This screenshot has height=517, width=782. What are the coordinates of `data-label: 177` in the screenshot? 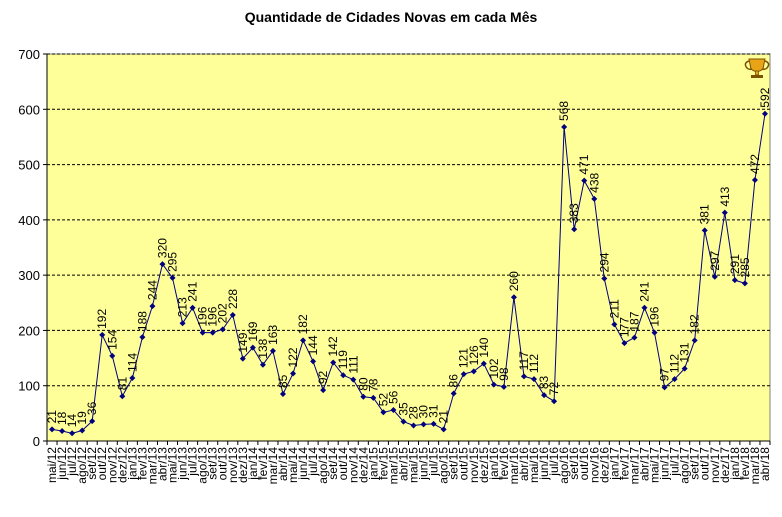 It's located at (624, 327).